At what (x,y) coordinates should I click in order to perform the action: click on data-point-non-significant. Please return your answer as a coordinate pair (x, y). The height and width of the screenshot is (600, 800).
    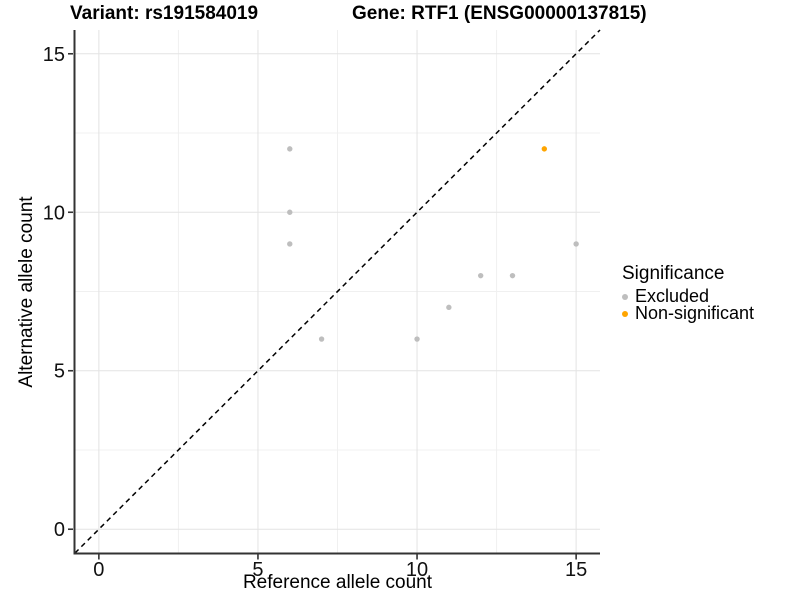
    Looking at the image, I should click on (544, 149).